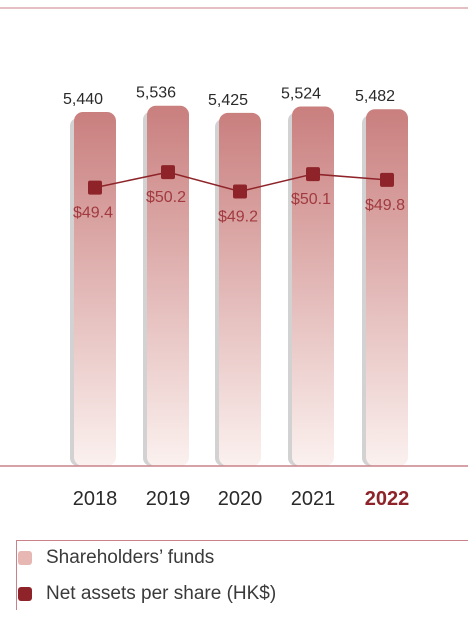  I want to click on x-tick-label: 2022, so click(387, 499).